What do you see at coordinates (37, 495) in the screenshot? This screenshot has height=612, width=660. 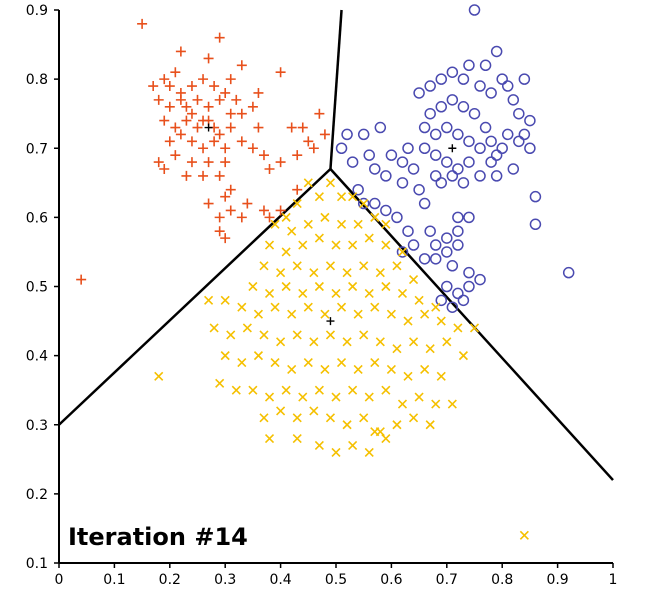 I see `y-tick-label: 0.2` at bounding box center [37, 495].